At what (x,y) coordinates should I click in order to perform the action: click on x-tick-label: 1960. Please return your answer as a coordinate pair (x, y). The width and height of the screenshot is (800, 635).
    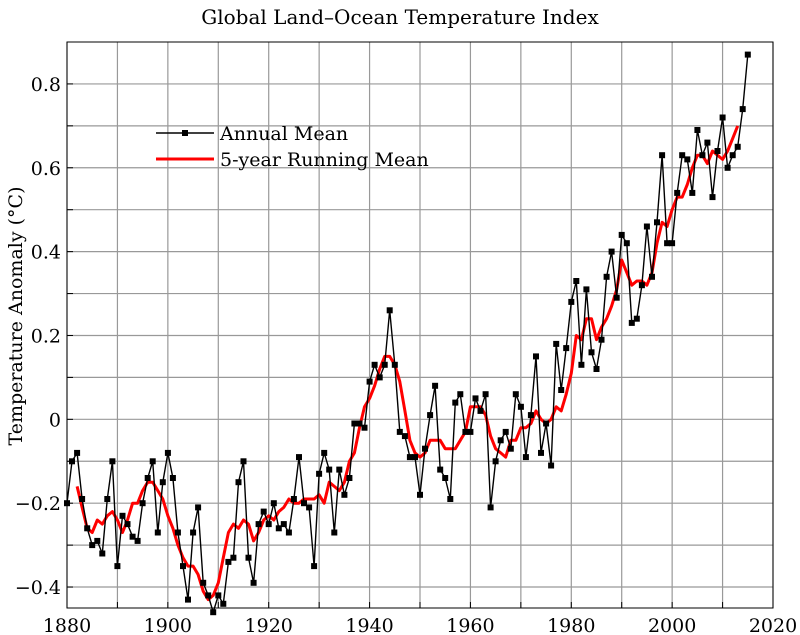
    Looking at the image, I should click on (470, 625).